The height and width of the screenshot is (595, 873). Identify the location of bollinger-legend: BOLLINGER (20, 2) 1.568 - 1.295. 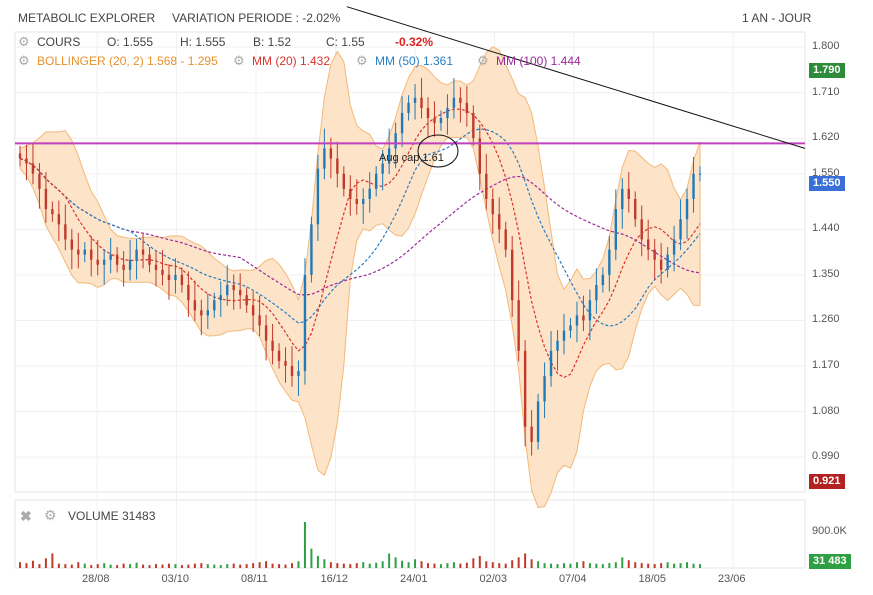
(127, 61).